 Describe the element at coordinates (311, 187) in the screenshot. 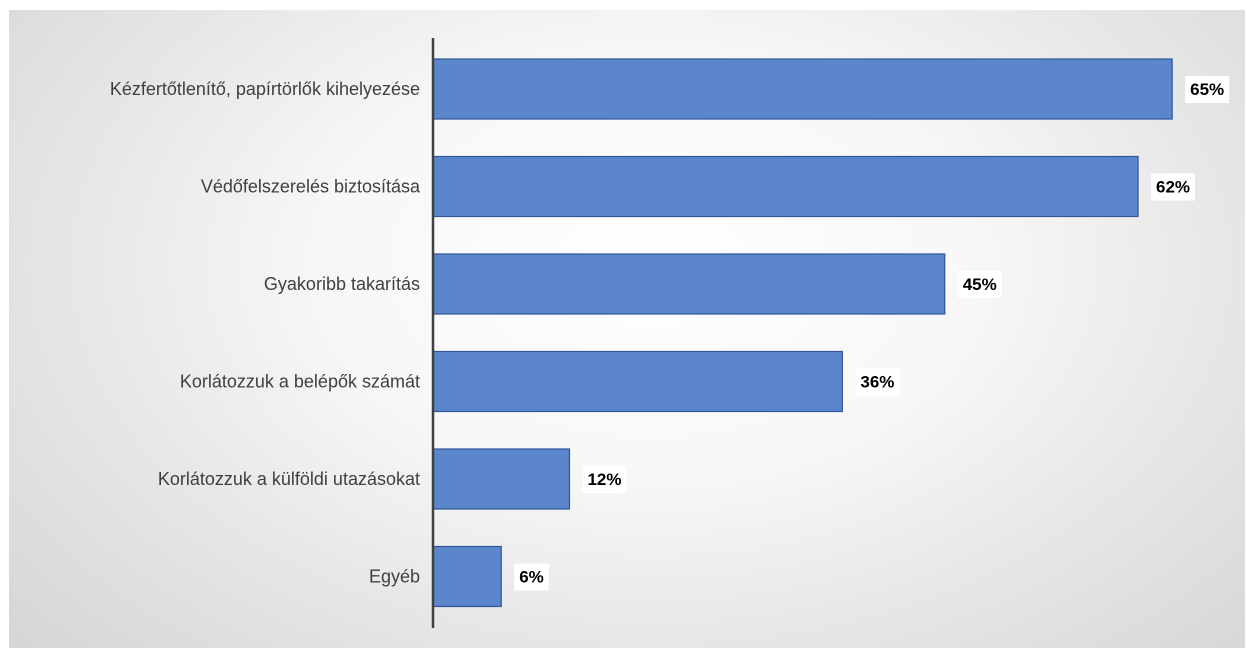

I see `category-label: Védőfelszerelés biztosítása` at that location.